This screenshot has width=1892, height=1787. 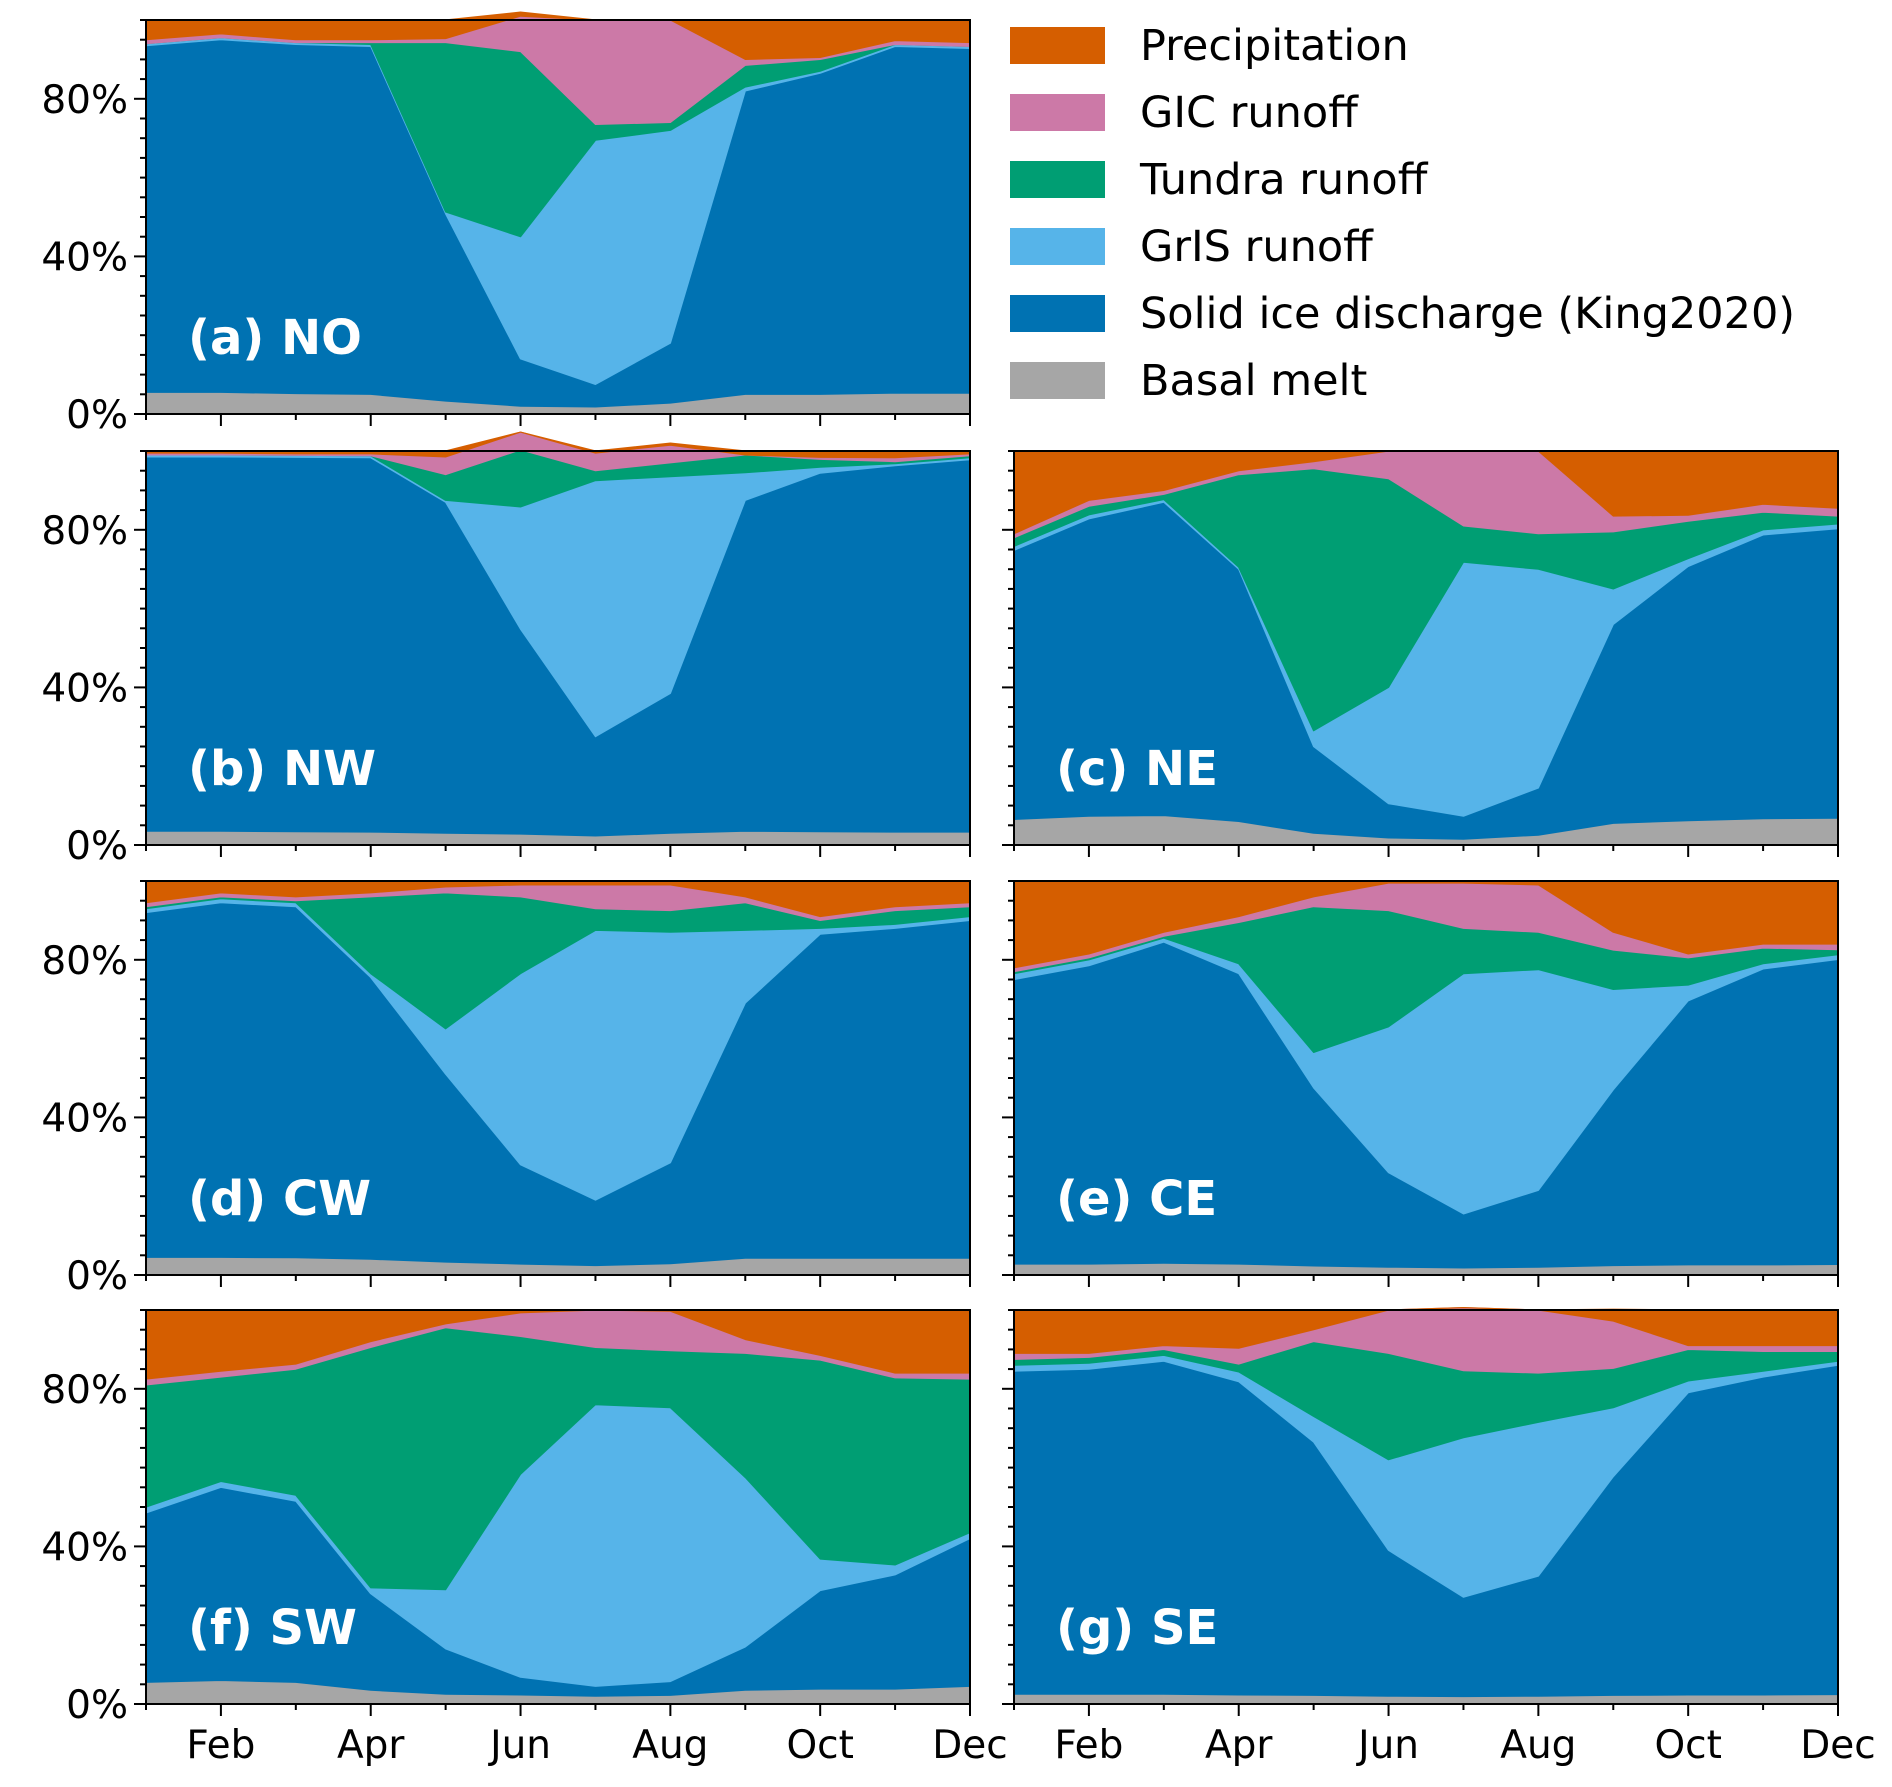 I want to click on legend-swatch-precip, so click(x=1057, y=45).